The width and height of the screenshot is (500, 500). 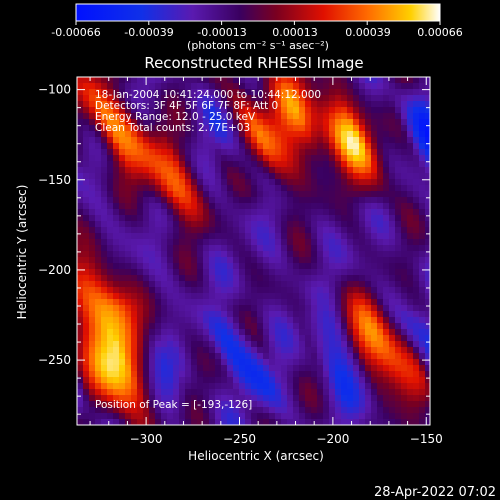 I want to click on x-tick-label: −300, so click(x=146, y=439).